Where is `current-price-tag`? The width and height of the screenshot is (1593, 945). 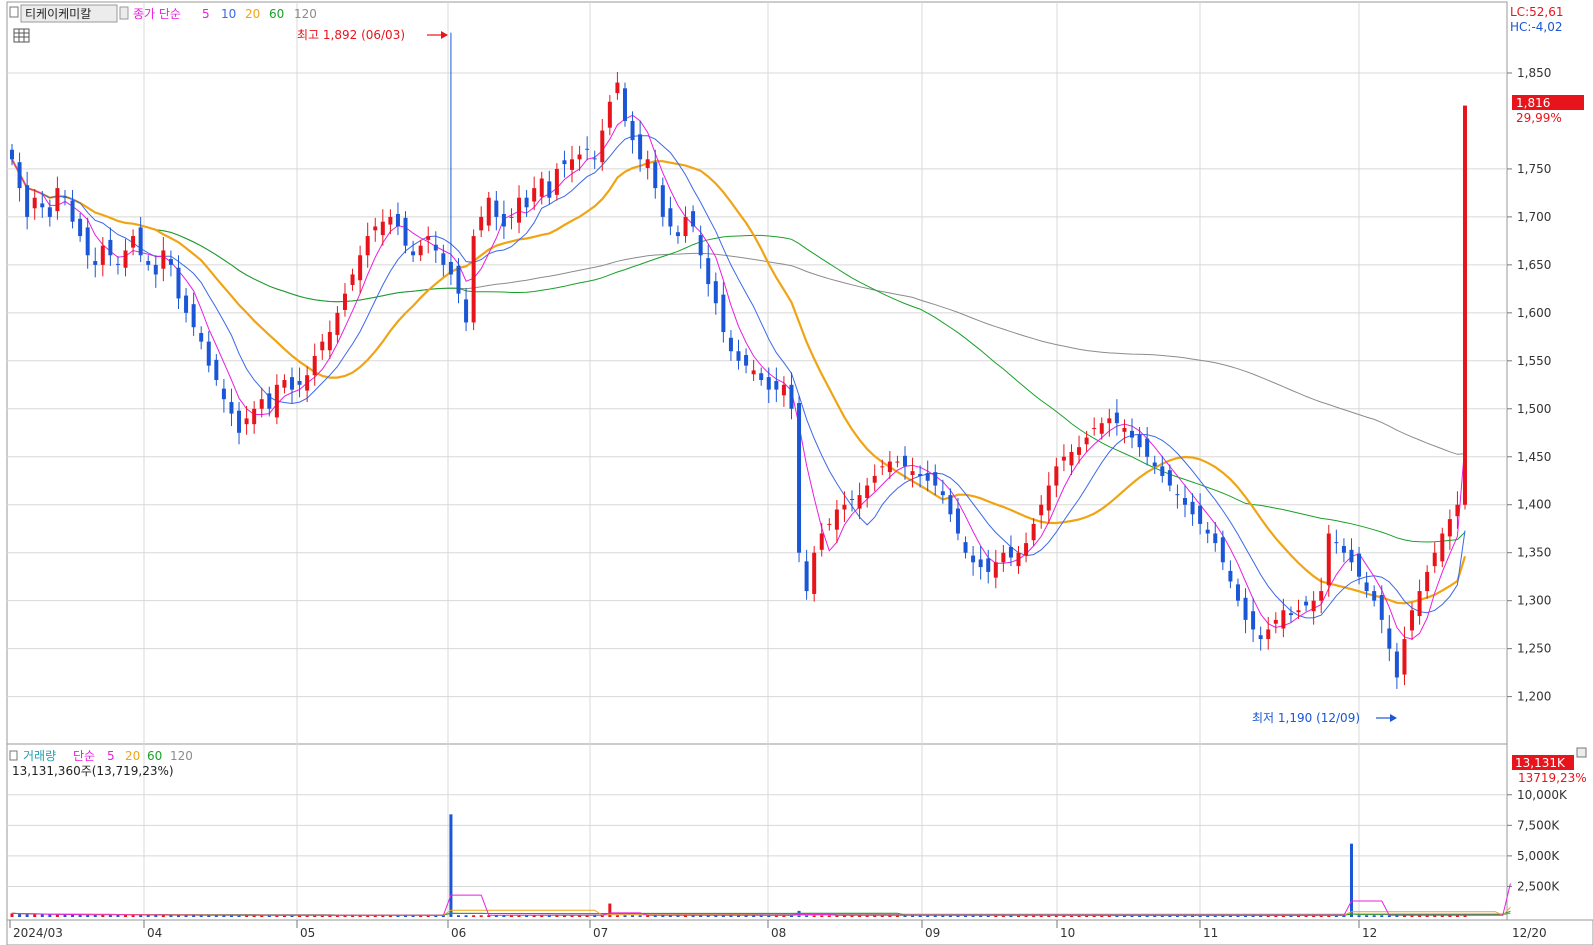 current-price-tag is located at coordinates (1548, 102).